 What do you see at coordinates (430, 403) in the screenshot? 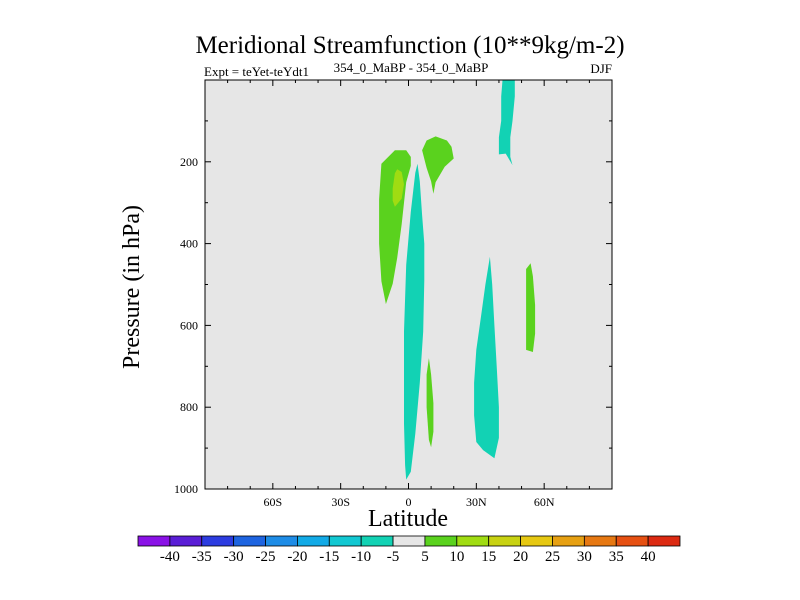
I see `contour-green-nh-thin-strip` at bounding box center [430, 403].